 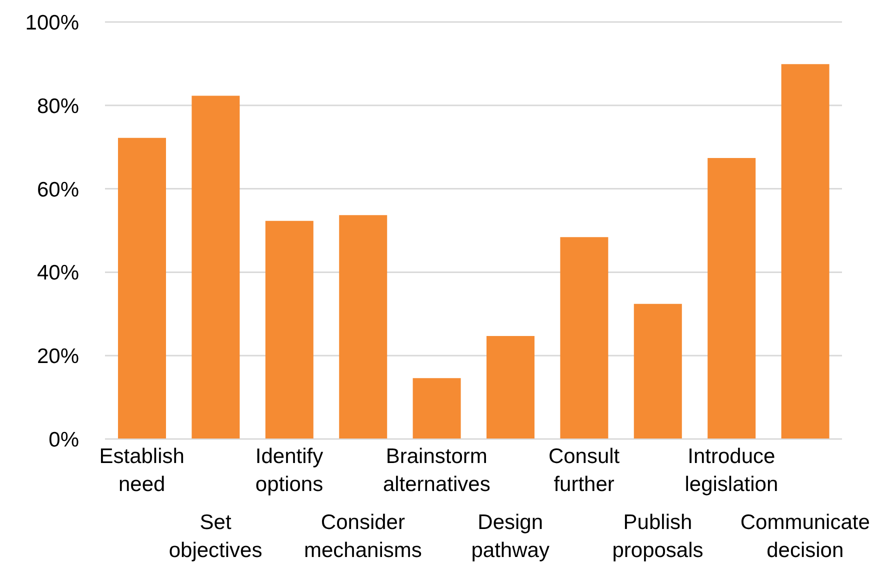 What do you see at coordinates (510, 536) in the screenshot?
I see `x-tick-label: Design pathway` at bounding box center [510, 536].